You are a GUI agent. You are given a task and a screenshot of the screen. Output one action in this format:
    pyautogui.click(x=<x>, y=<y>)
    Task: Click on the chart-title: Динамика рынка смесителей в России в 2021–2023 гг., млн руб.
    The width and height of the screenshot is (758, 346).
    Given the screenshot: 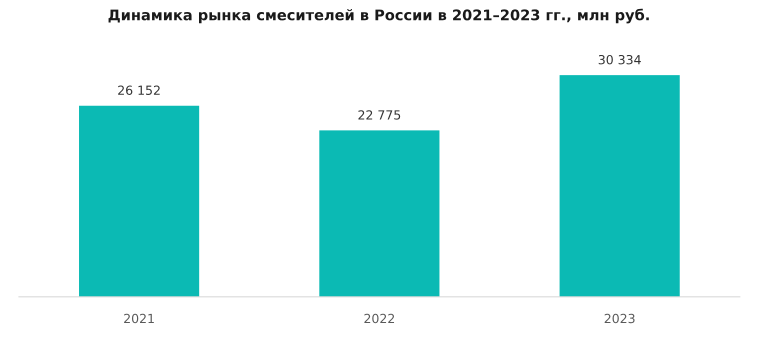 What is the action you would take?
    pyautogui.click(x=378, y=16)
    